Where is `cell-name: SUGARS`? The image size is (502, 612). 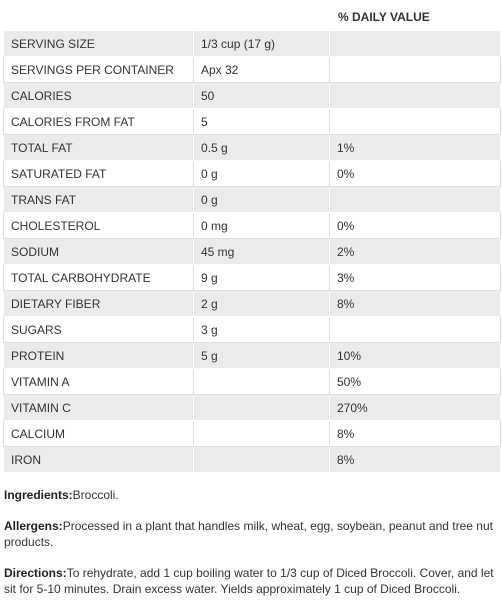 cell-name: SUGARS is located at coordinates (98, 329).